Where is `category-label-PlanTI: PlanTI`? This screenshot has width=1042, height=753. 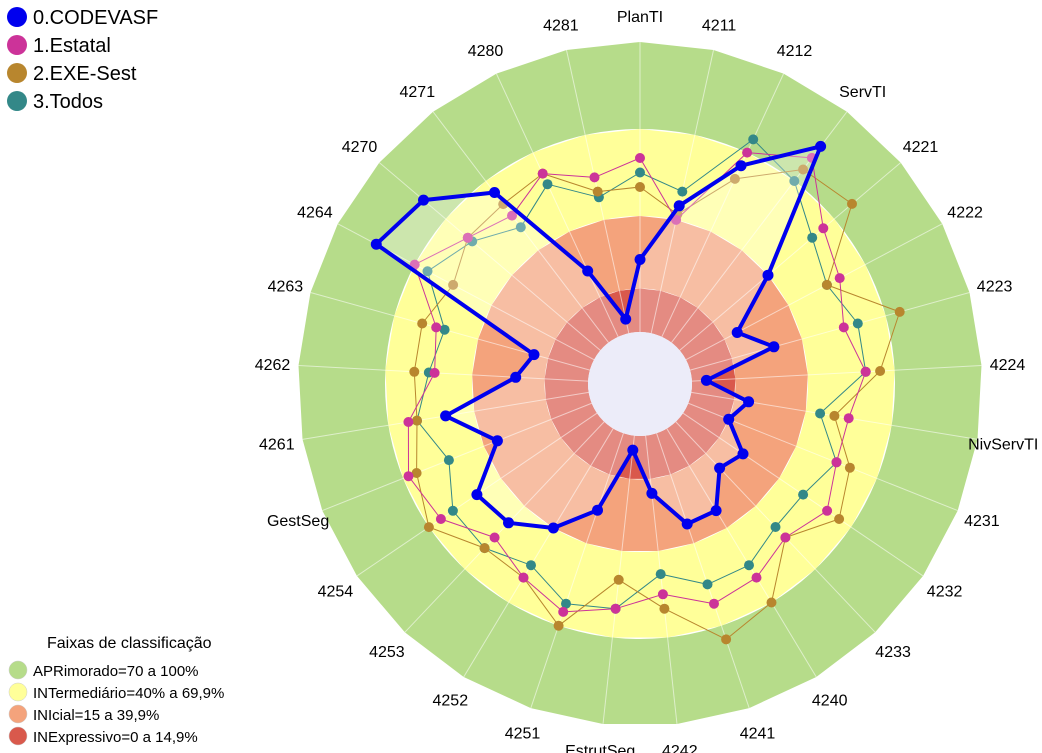 category-label-PlanTI: PlanTI is located at coordinates (640, 17).